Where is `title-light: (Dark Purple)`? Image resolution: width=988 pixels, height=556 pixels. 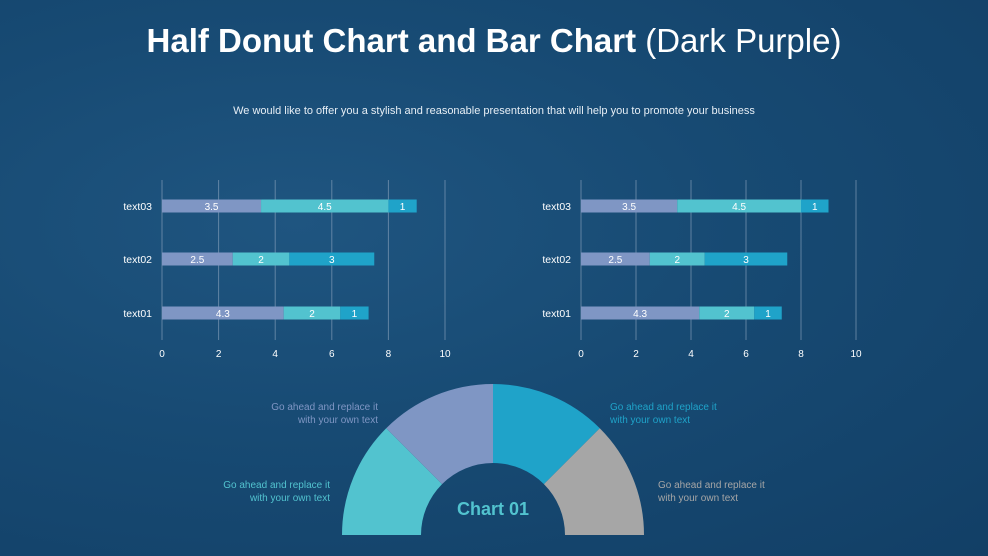 title-light: (Dark Purple) is located at coordinates (743, 40).